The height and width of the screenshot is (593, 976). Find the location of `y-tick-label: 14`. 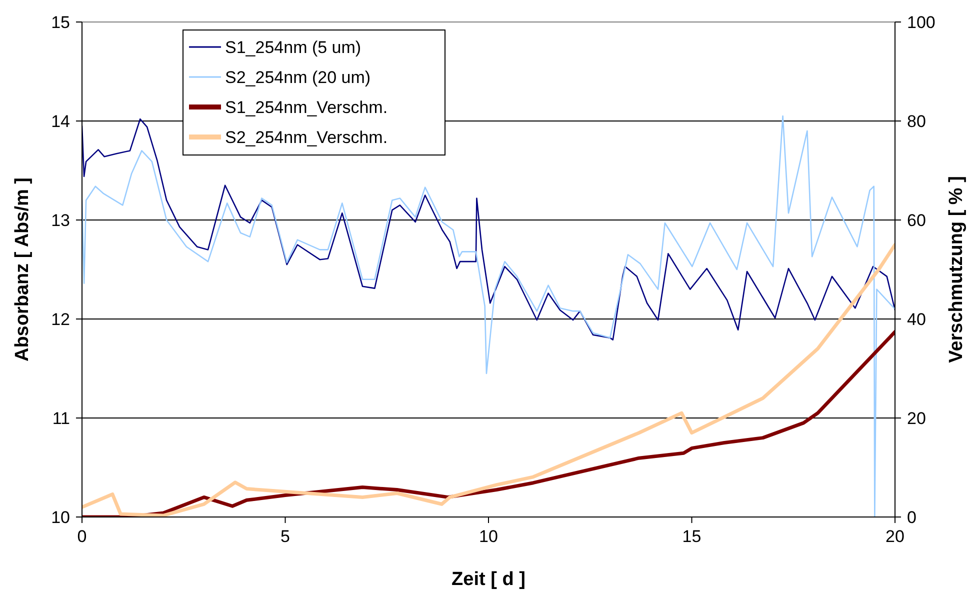

y-tick-label: 14 is located at coordinates (60, 121).